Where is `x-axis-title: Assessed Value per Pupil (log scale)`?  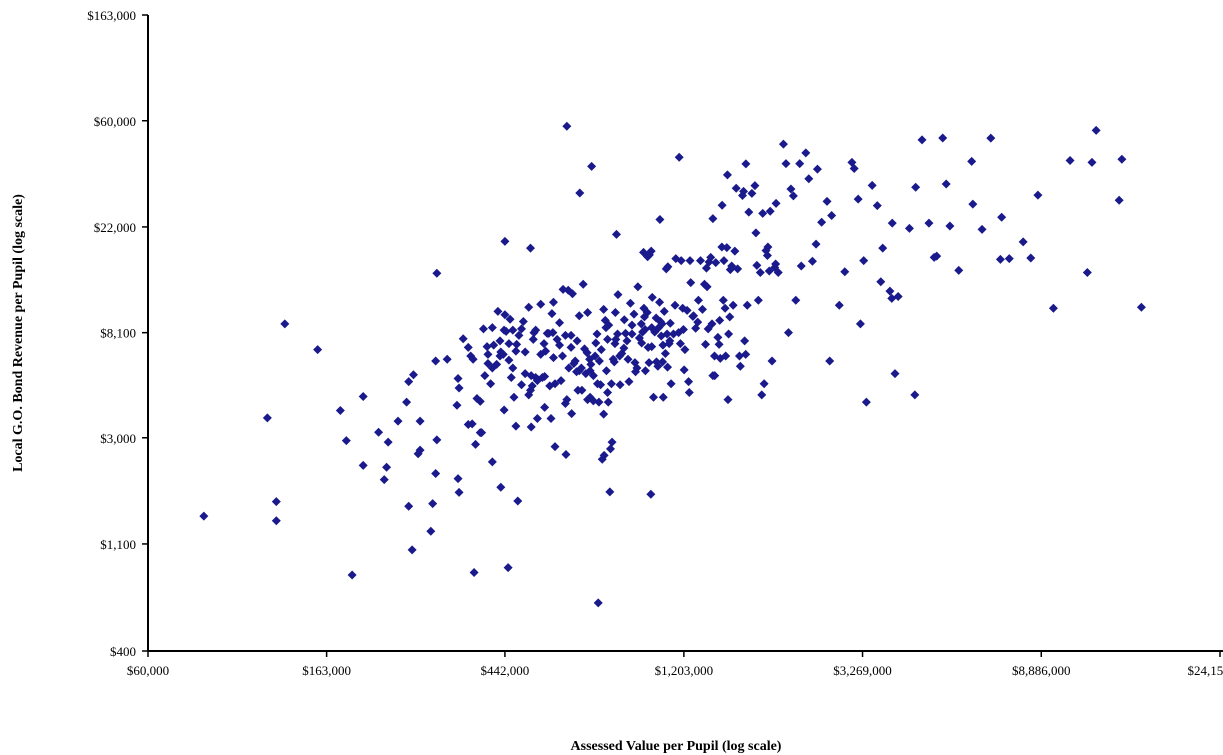
x-axis-title: Assessed Value per Pupil (log scale) is located at coordinates (676, 746).